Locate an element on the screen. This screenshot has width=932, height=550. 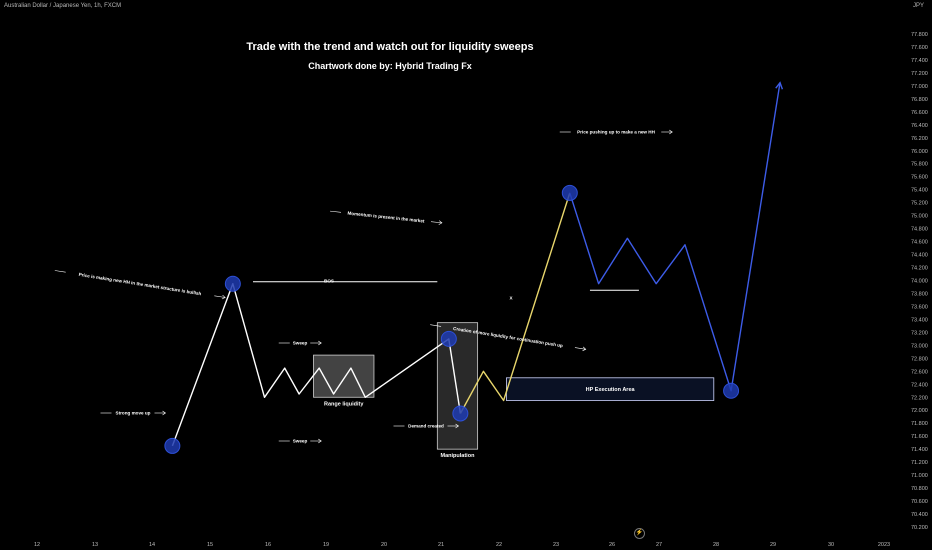
chart-subtitle: Chartwork done by: Hybrid Trading Fx is located at coordinates (390, 66).